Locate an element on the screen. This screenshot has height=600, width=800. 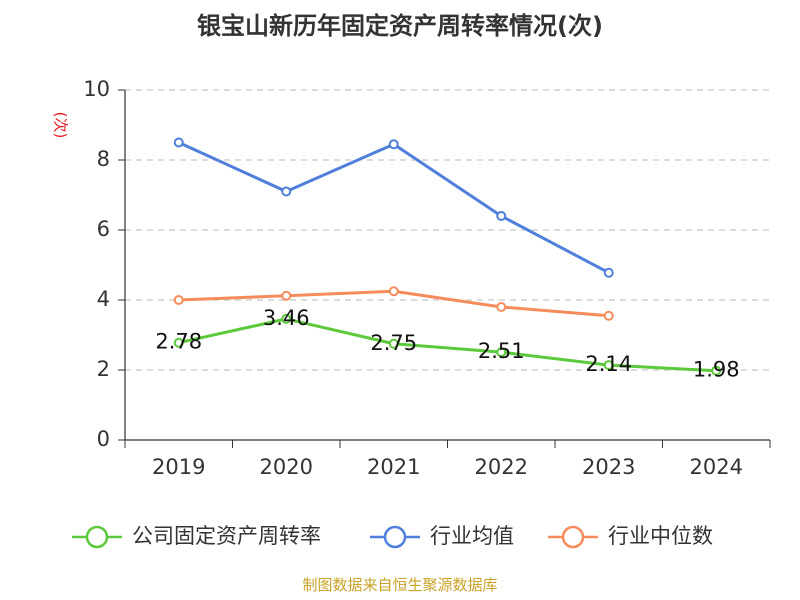
y-tick-label: 4 is located at coordinates (103, 299).